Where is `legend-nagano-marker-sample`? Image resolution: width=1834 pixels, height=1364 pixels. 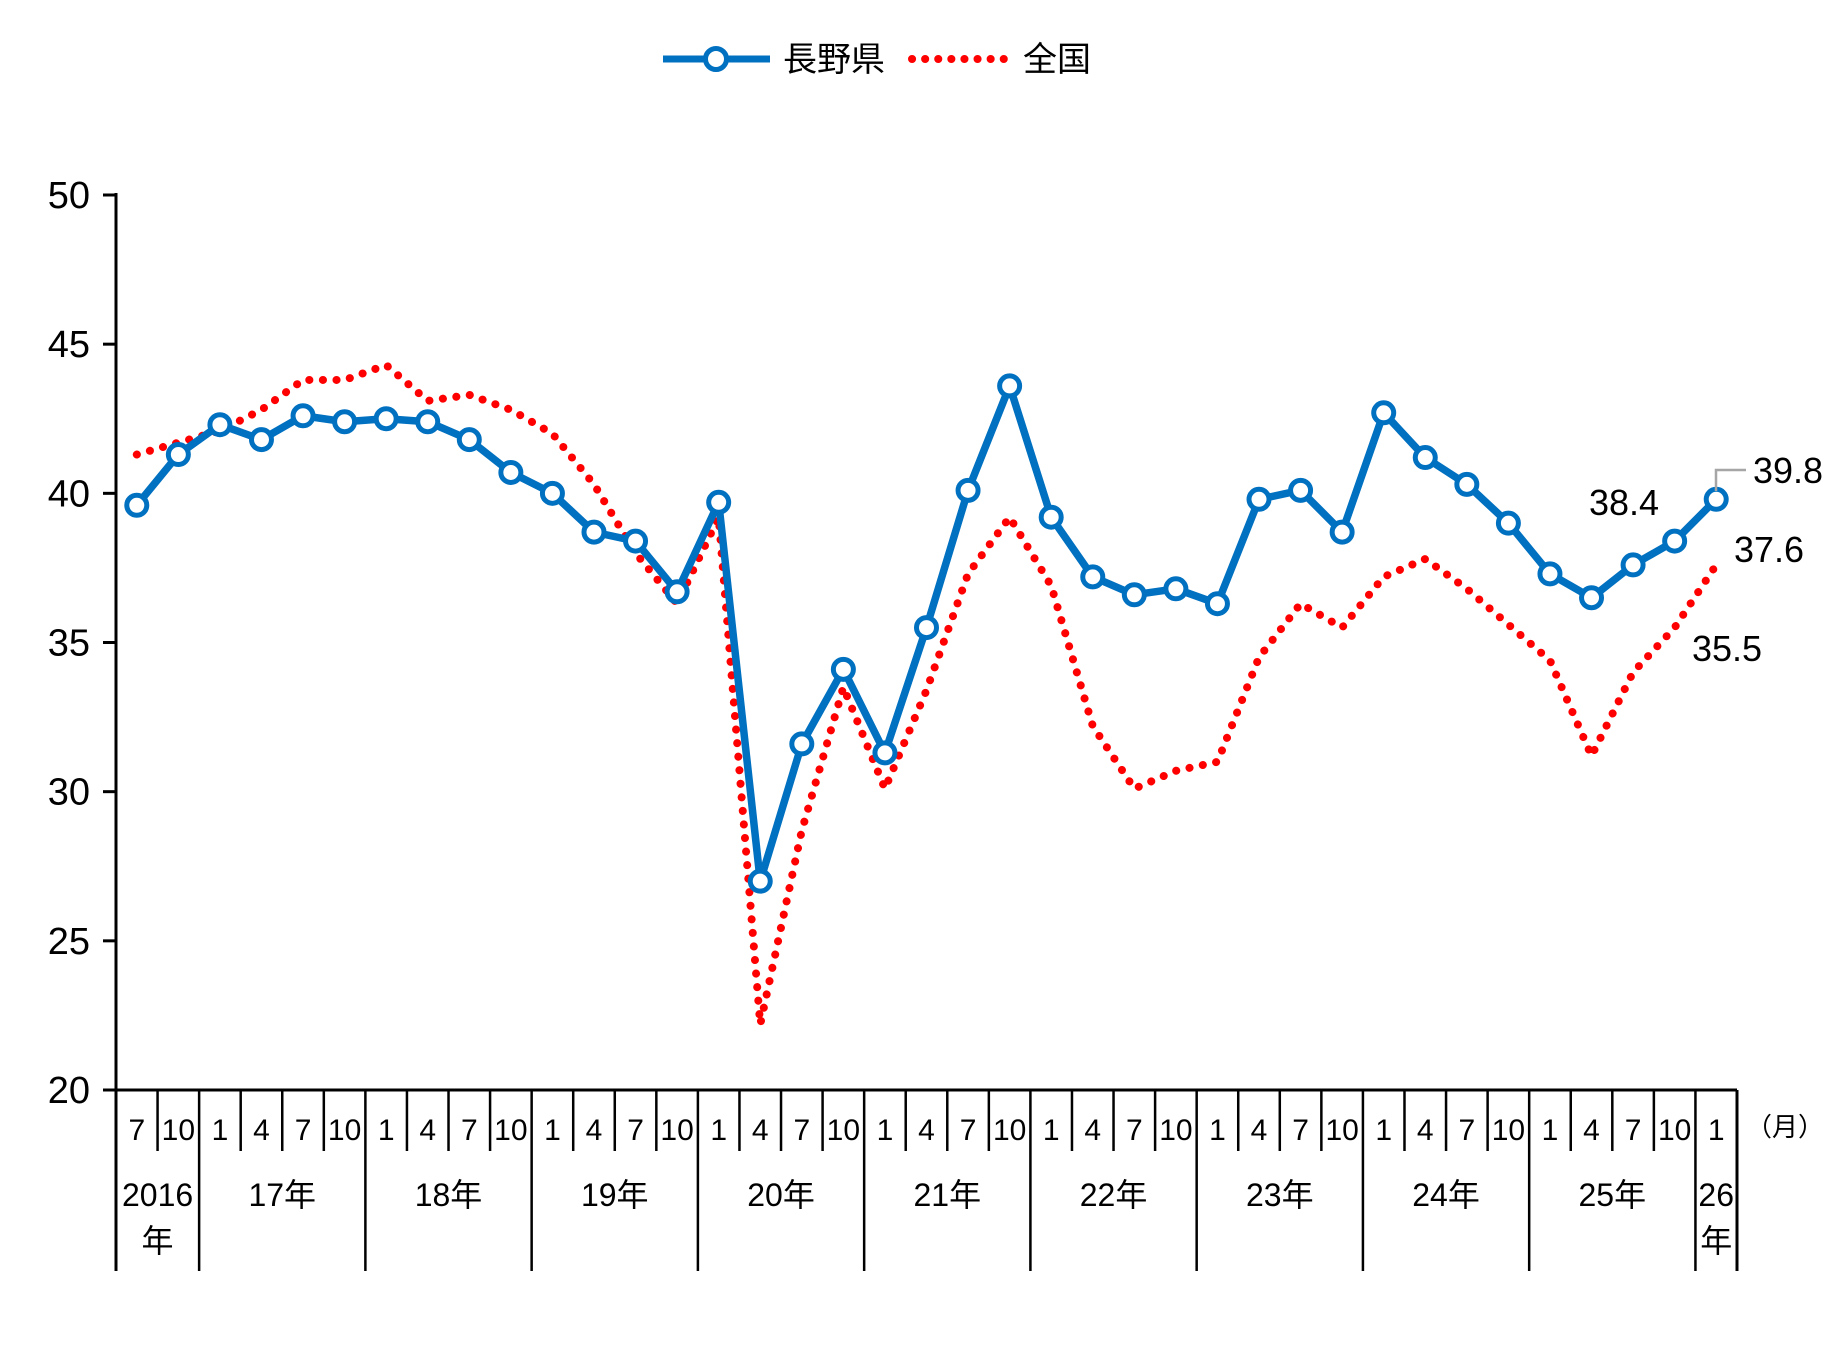 legend-nagano-marker-sample is located at coordinates (716, 59).